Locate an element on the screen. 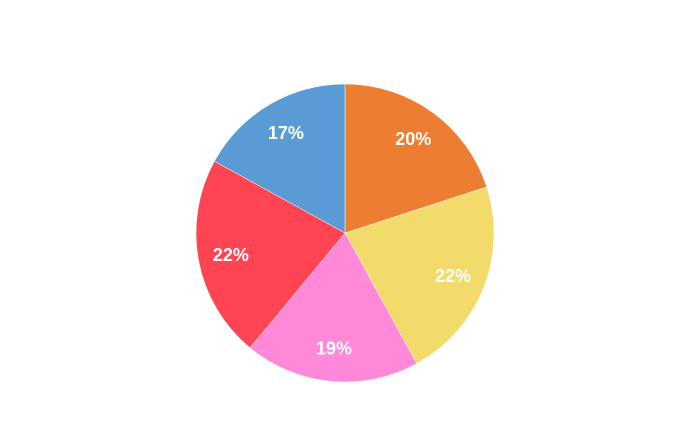  pie-slice-label-5: 17% is located at coordinates (286, 133).